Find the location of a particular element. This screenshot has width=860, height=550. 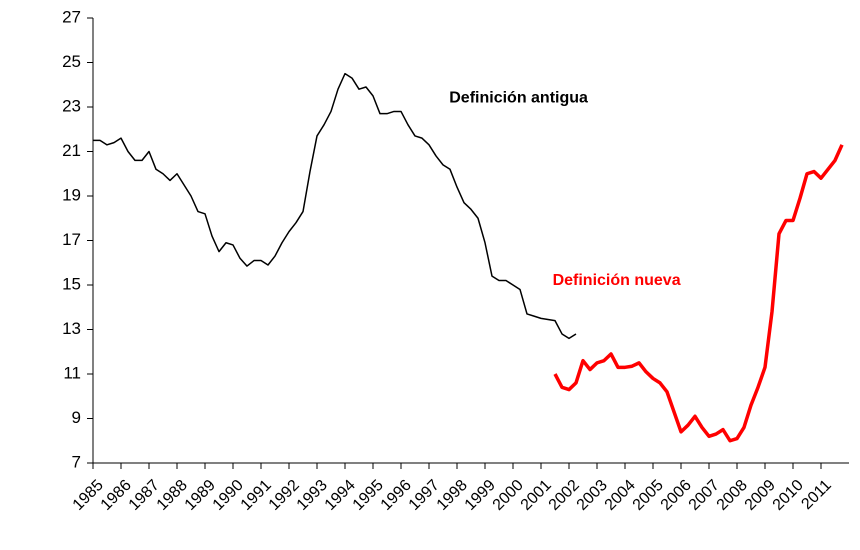

x-tick-label: 2005 is located at coordinates (648, 495).